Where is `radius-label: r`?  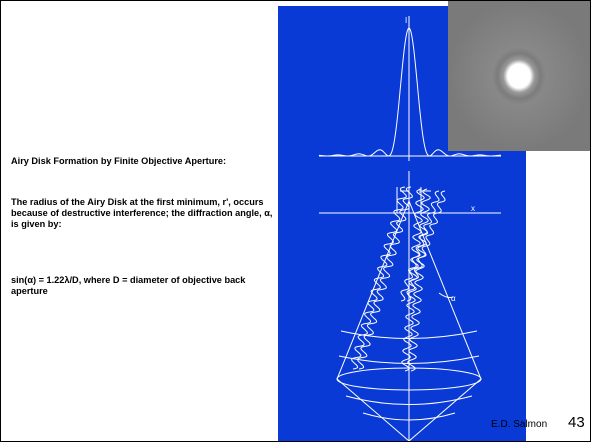
radius-label: r is located at coordinates (420, 190).